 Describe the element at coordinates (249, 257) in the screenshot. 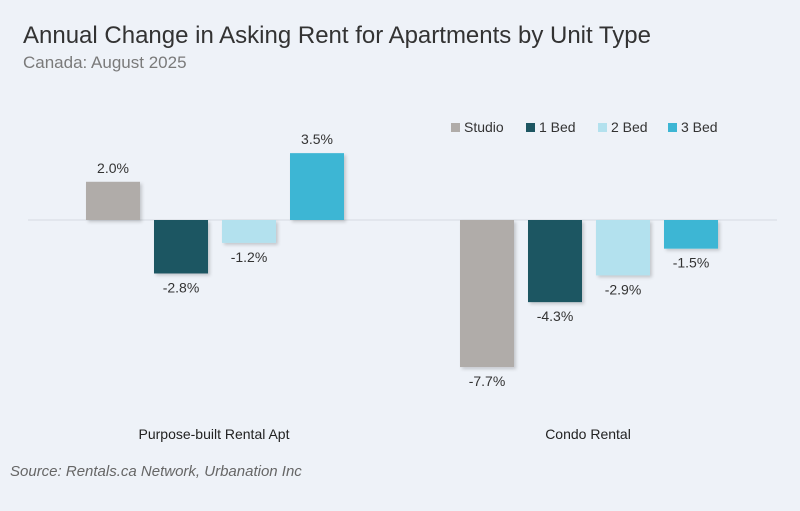

I see `data-label: -1.2%` at that location.